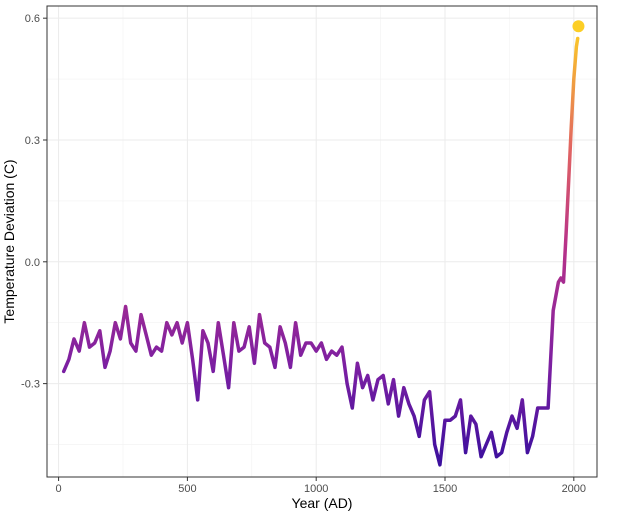 The image size is (624, 513). I want to click on x-tick-label: 500, so click(187, 489).